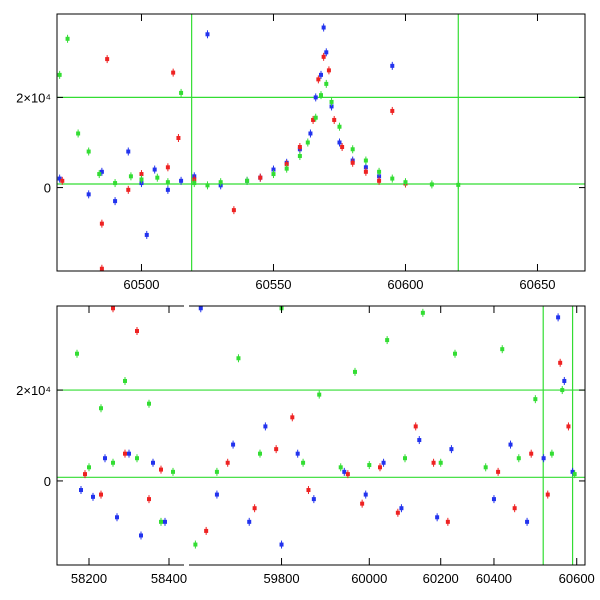 This screenshot has width=600, height=600. I want to click on x-tick-label: 60500, so click(141, 284).